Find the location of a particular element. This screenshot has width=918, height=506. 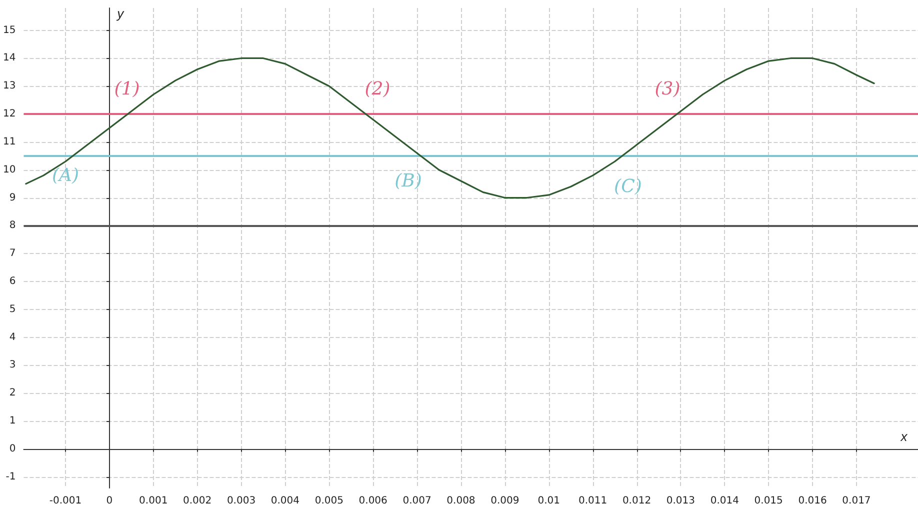

x-tick-label: 0.004 is located at coordinates (285, 501).